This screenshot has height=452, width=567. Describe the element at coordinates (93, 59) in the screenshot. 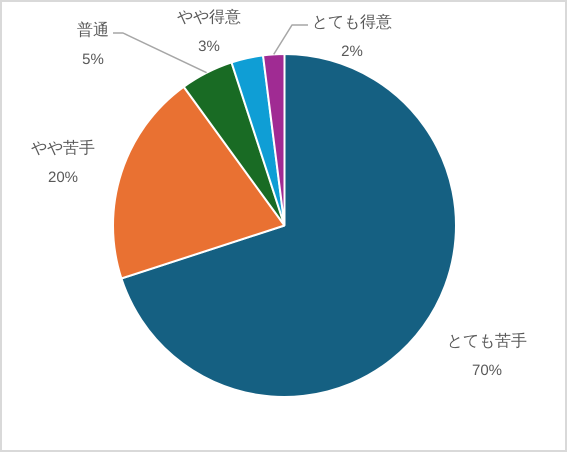

I see `data-label: 5%` at that location.